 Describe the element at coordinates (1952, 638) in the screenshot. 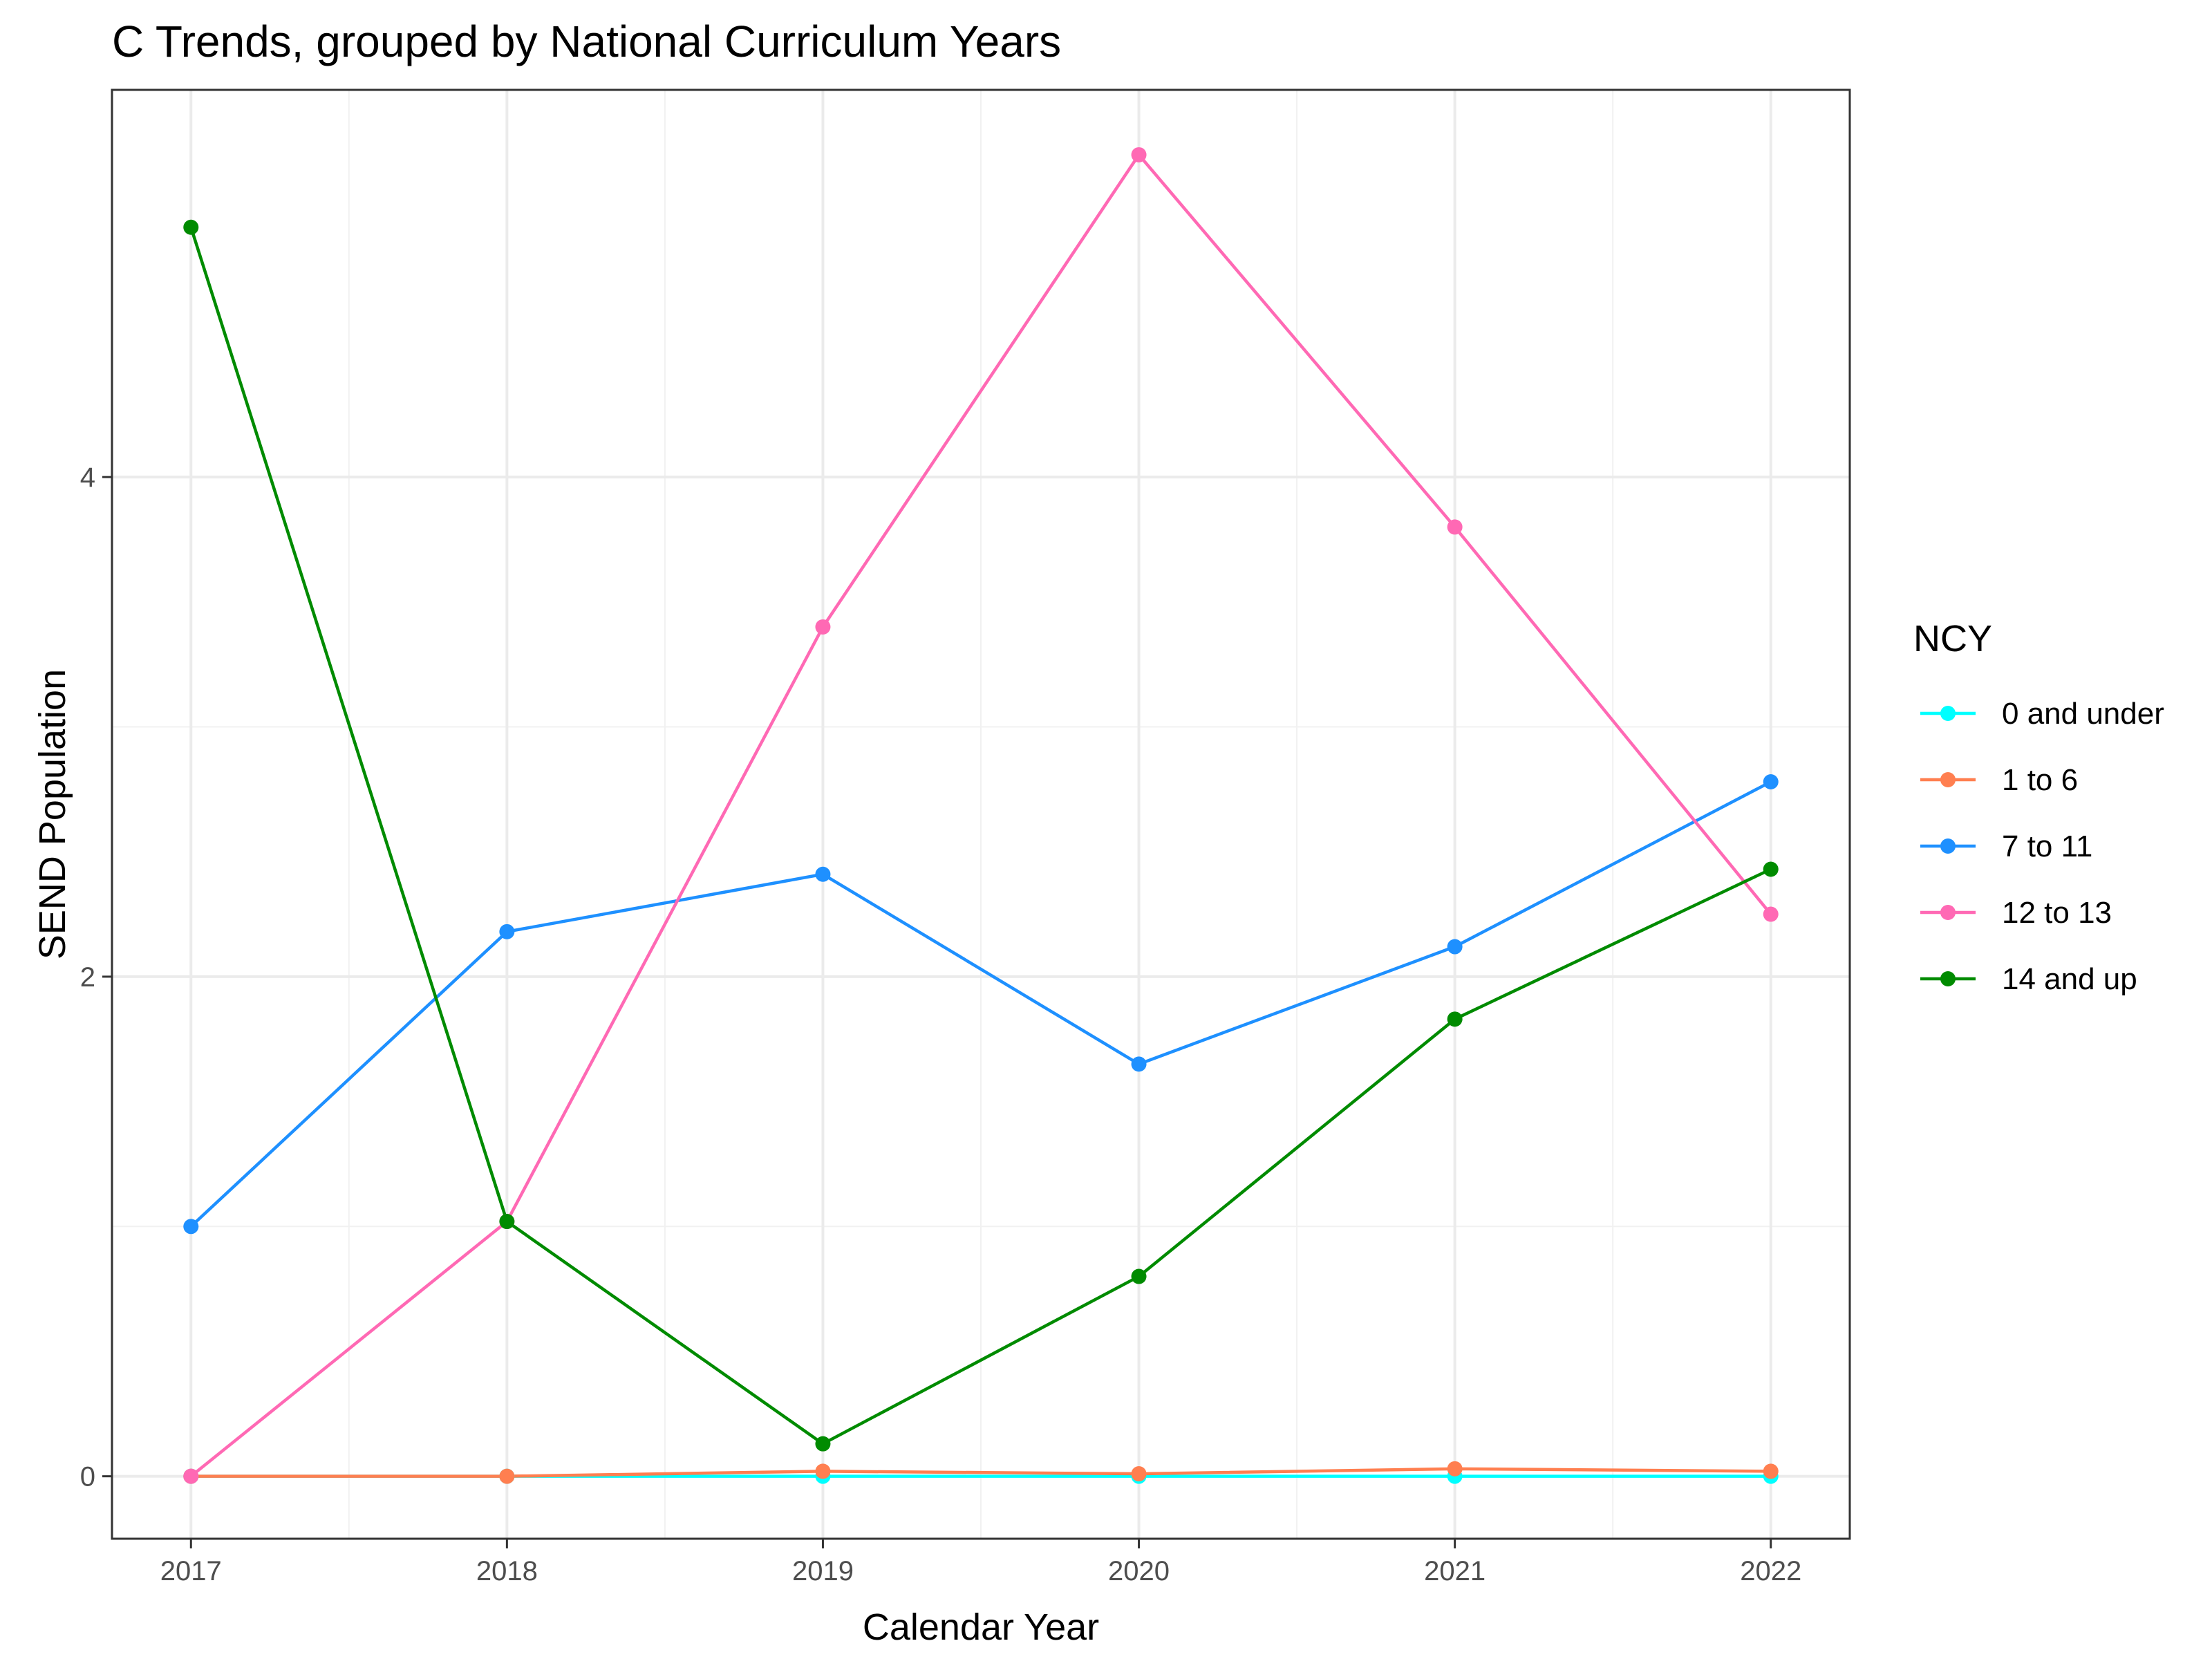

I see `legend-title: NCY` at that location.